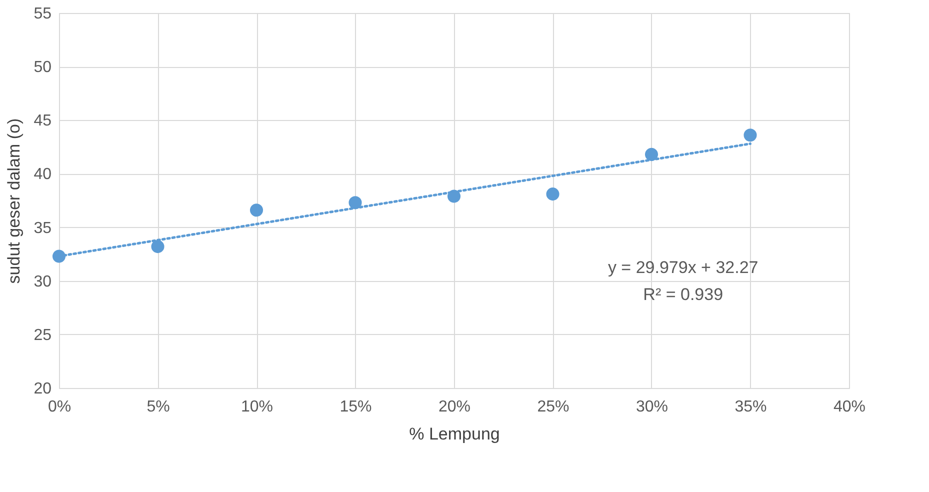 The height and width of the screenshot is (492, 929). What do you see at coordinates (553, 407) in the screenshot?
I see `x-tick-label: 25%` at bounding box center [553, 407].